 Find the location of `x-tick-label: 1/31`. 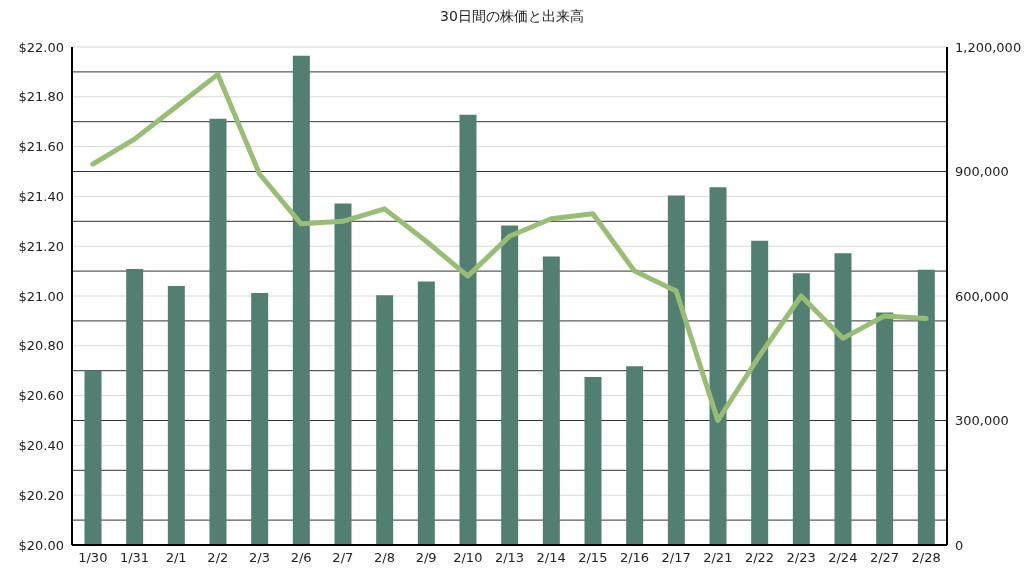

x-tick-label: 1/31 is located at coordinates (134, 558).